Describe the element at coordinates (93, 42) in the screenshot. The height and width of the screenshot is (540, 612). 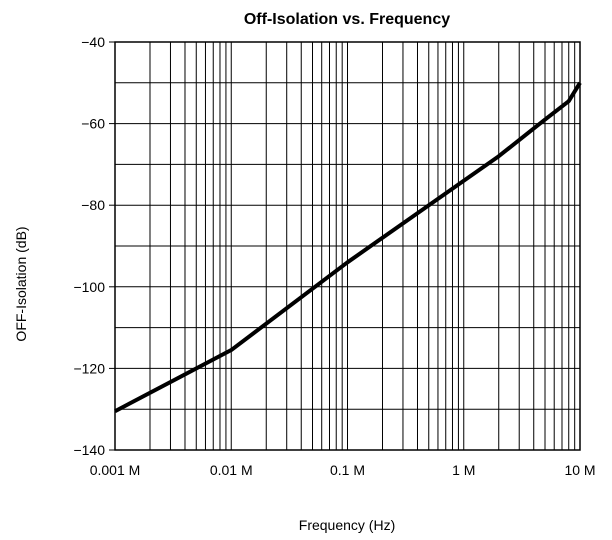
I see `y-tick-label: −40` at that location.